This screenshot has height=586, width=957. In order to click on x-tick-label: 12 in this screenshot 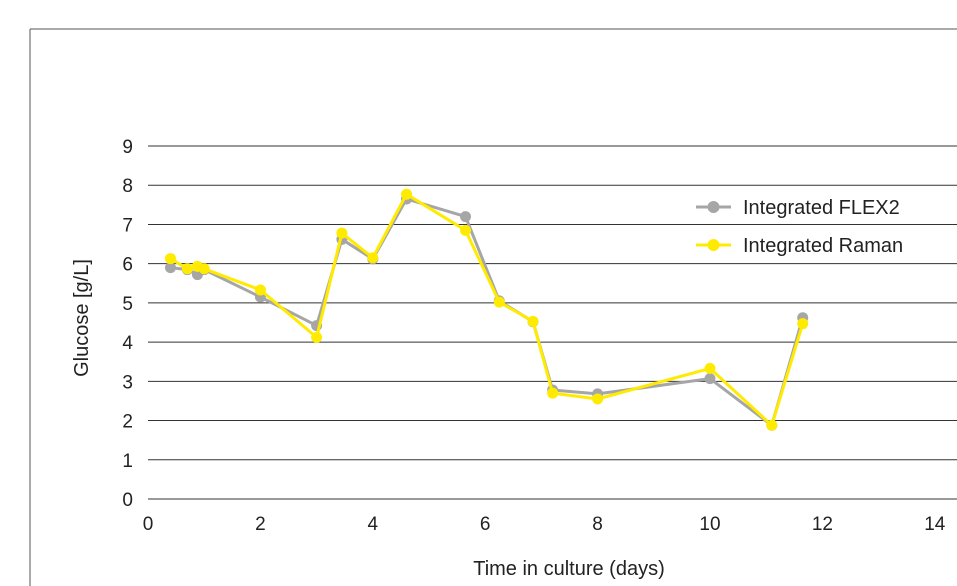, I will do `click(822, 524)`.